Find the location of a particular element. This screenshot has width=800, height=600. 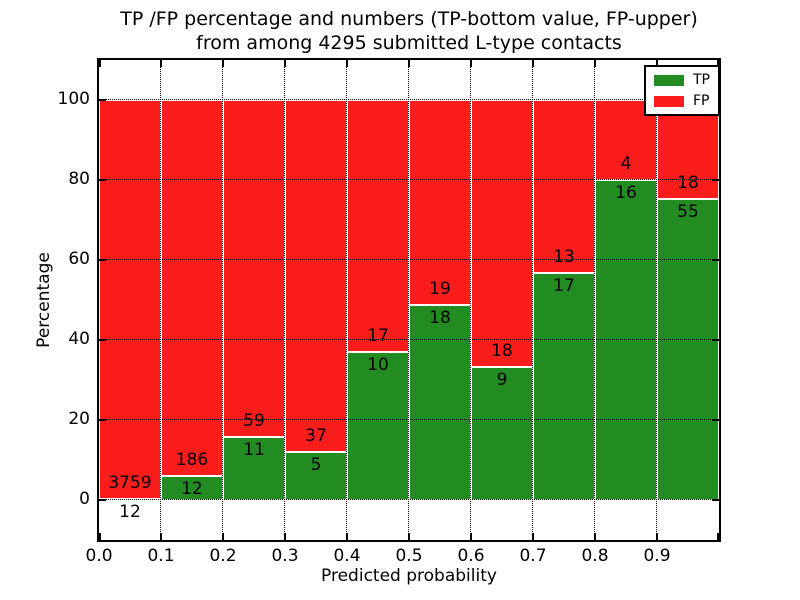

ytick-label-20: 20 is located at coordinates (79, 419).